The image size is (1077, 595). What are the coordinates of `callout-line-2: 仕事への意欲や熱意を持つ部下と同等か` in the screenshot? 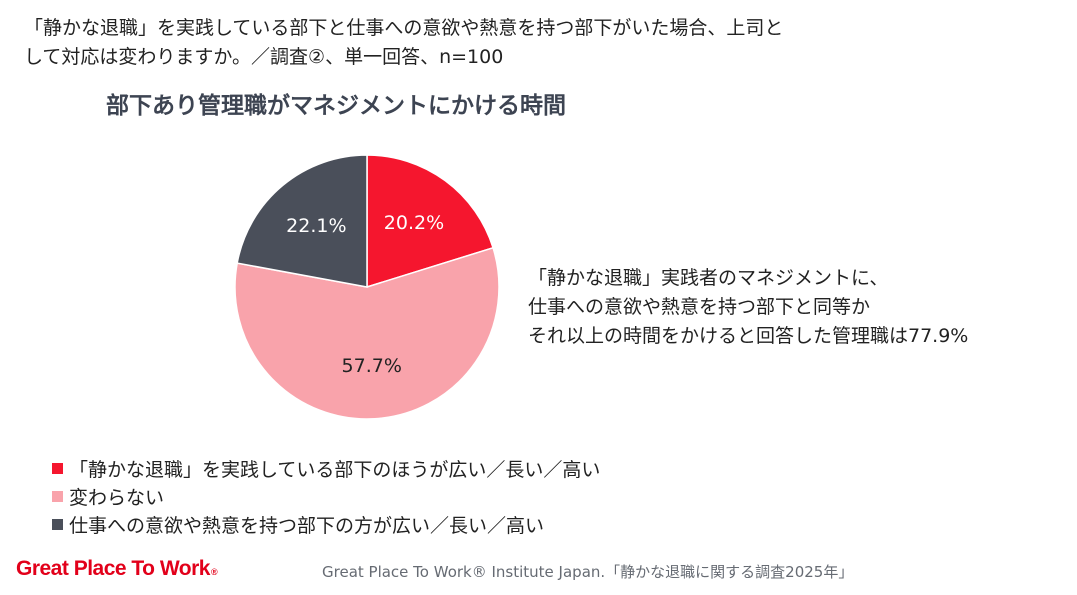 It's located at (699, 307).